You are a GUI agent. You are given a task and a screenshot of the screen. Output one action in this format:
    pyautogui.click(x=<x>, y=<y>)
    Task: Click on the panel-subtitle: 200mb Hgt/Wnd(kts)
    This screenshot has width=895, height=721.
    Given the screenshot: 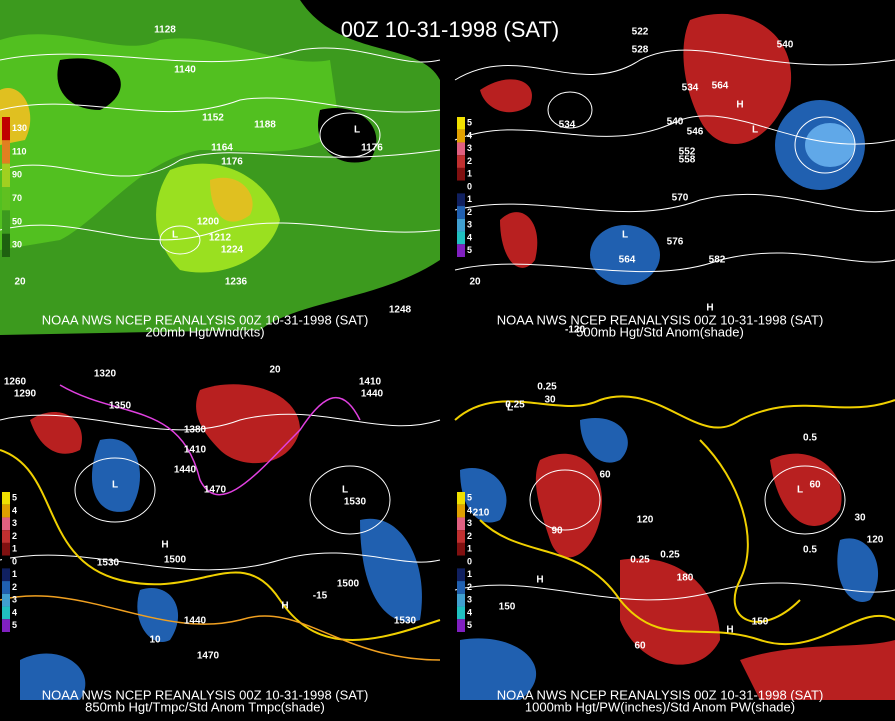 What is the action you would take?
    pyautogui.click(x=204, y=331)
    